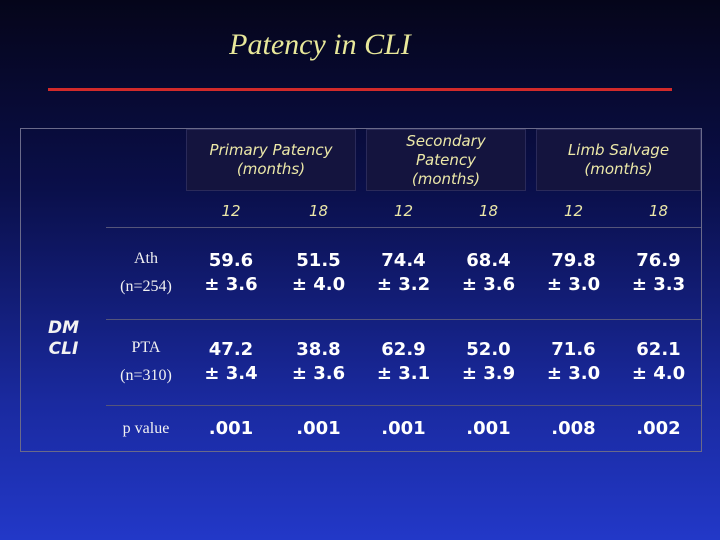  I want to click on row-label-line2: (n=254), so click(146, 286).